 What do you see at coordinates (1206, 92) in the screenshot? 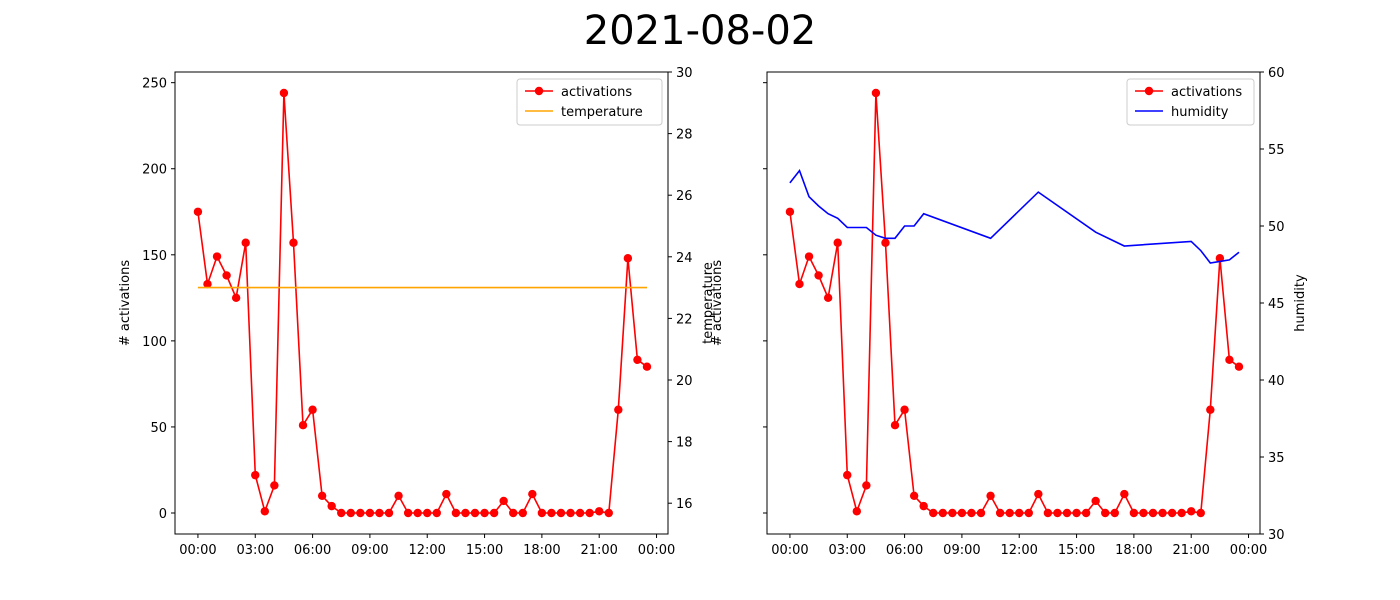
I see `legend-label-activations: activations` at bounding box center [1206, 92].